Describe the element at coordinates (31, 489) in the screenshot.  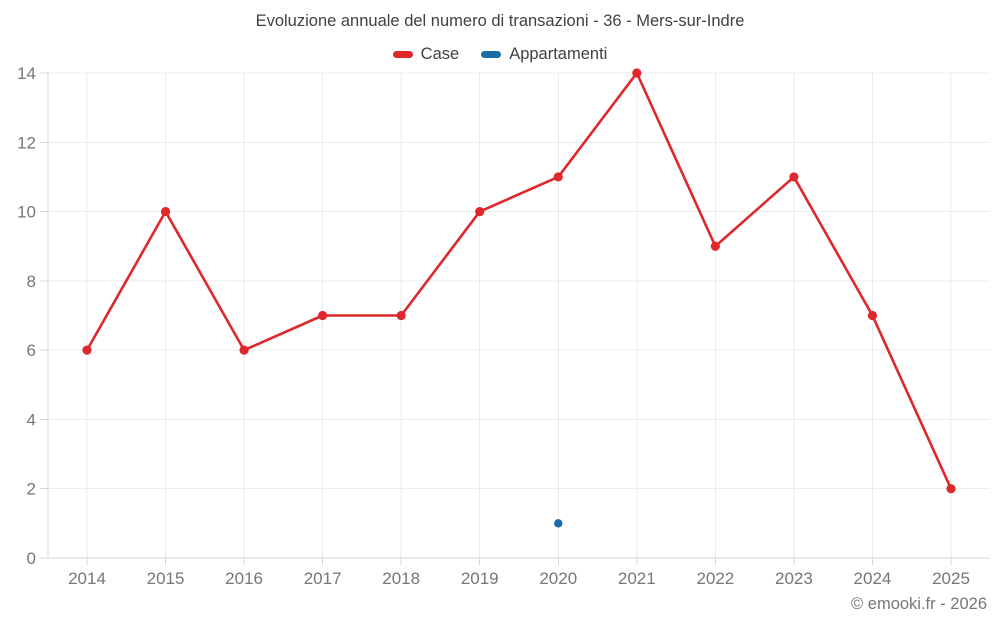
I see `svg-text: 2` at that location.